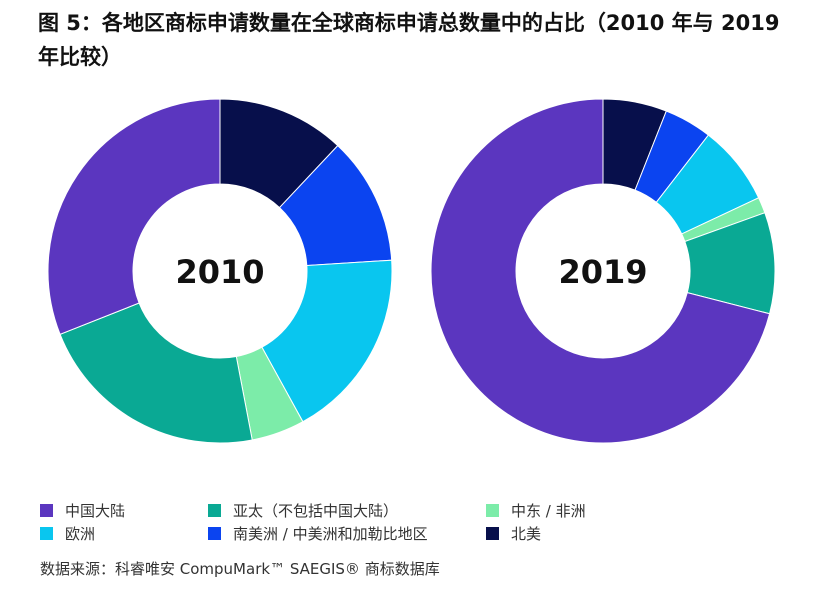 This screenshot has height=589, width=830. I want to click on legend-item-latam: 南美洲 / 中美洲和加勒比地区, so click(318, 533).